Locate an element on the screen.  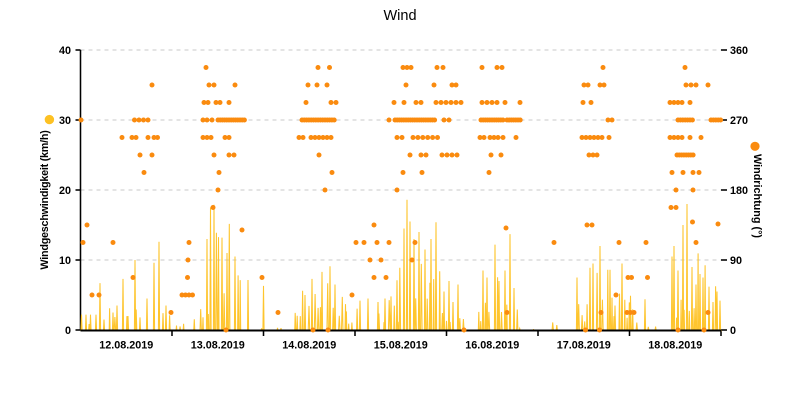
svg-text: 16.08.2019 is located at coordinates (492, 346).